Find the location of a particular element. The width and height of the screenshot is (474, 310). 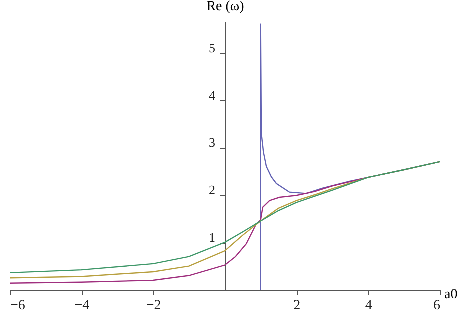

x-tick-label: −2 is located at coordinates (154, 304).